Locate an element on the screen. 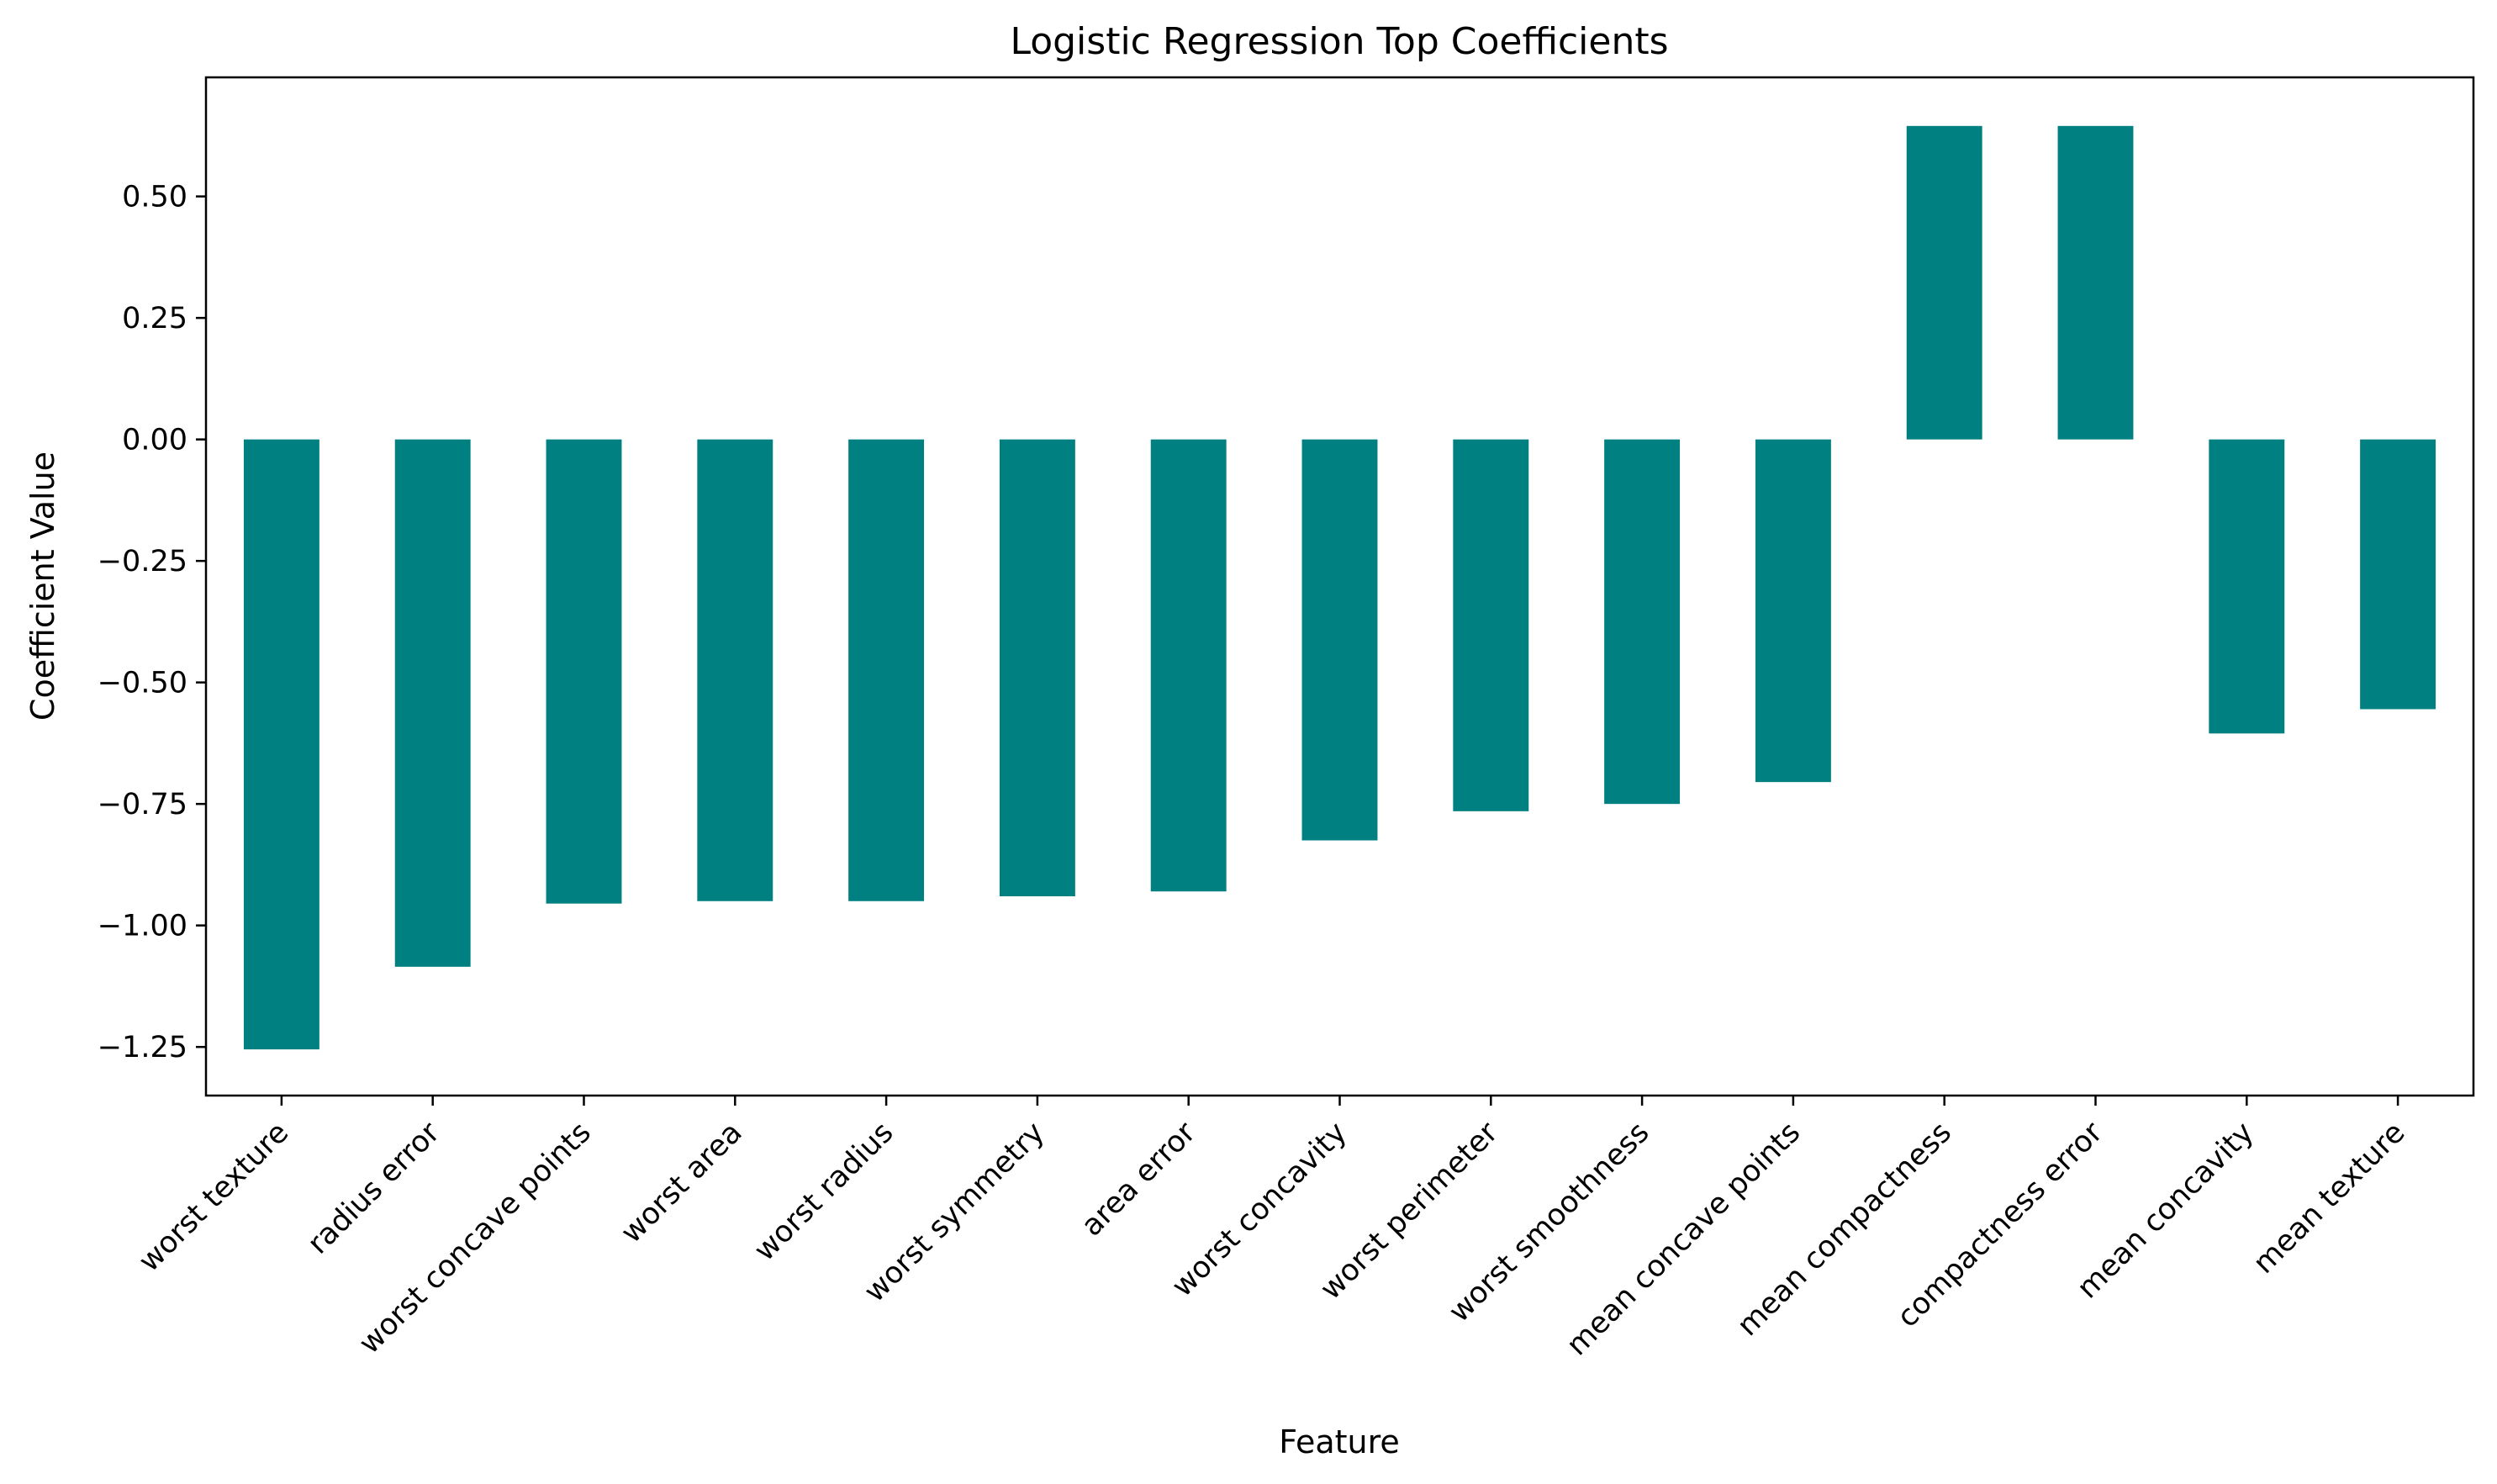 The height and width of the screenshot is (1484, 2497). x-tick-label: worst texture is located at coordinates (214, 1197).